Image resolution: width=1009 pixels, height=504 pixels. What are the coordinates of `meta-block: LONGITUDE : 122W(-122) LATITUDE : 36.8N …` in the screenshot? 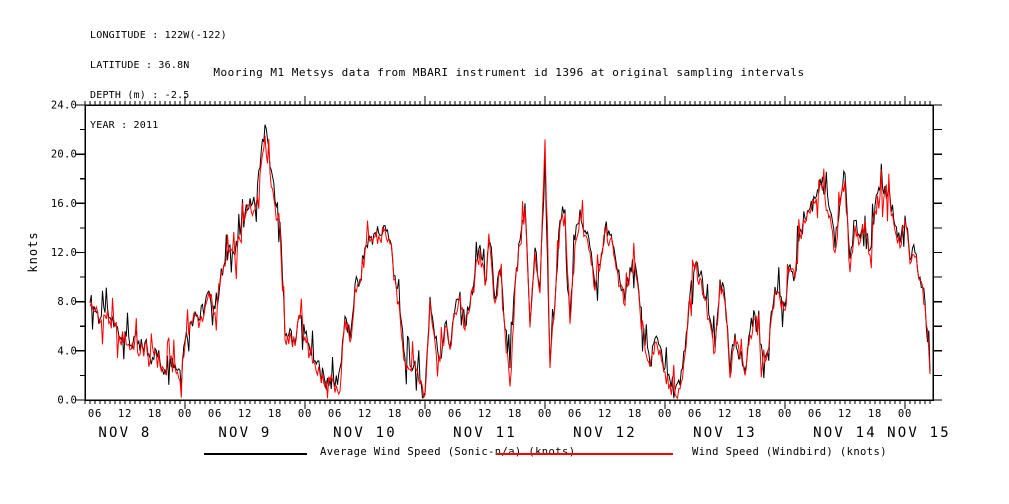 It's located at (158, 76).